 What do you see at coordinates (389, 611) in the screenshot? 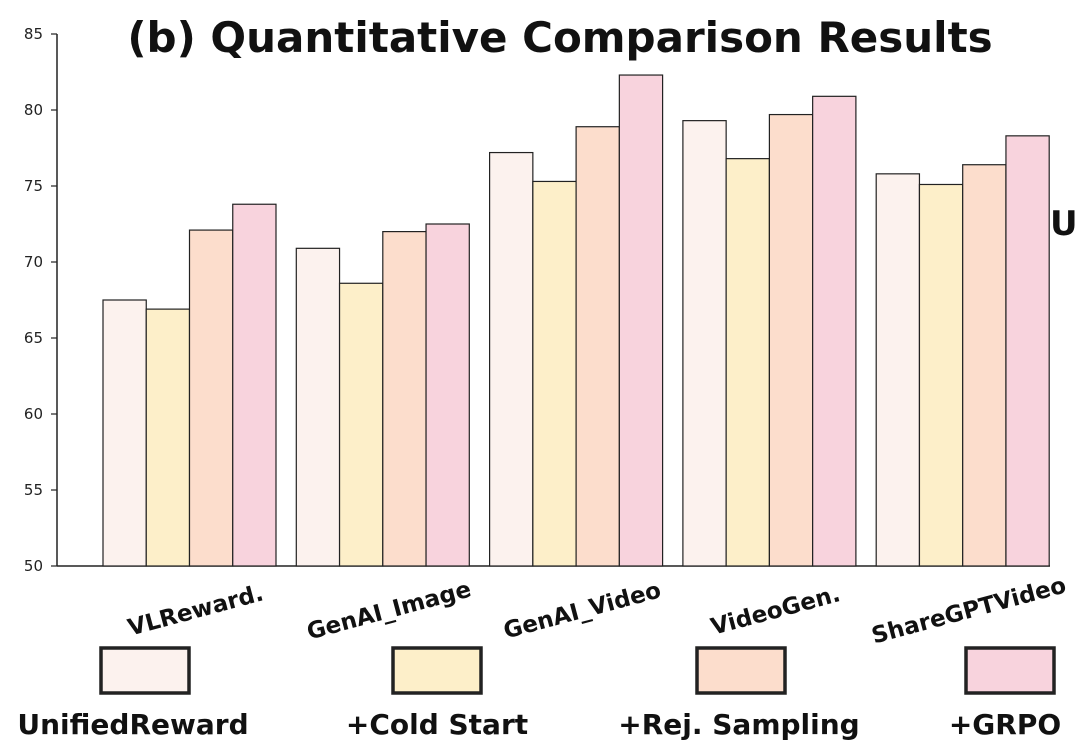
I see `category-label: GenAI_Image` at bounding box center [389, 611].